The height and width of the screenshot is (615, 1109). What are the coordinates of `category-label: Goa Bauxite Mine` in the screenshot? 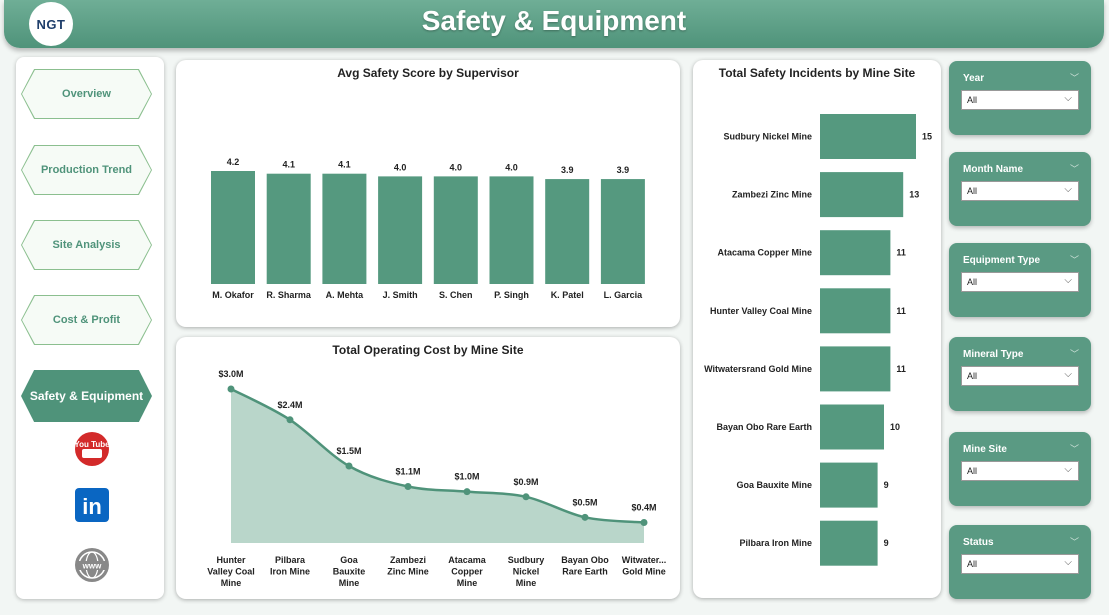 It's located at (349, 571).